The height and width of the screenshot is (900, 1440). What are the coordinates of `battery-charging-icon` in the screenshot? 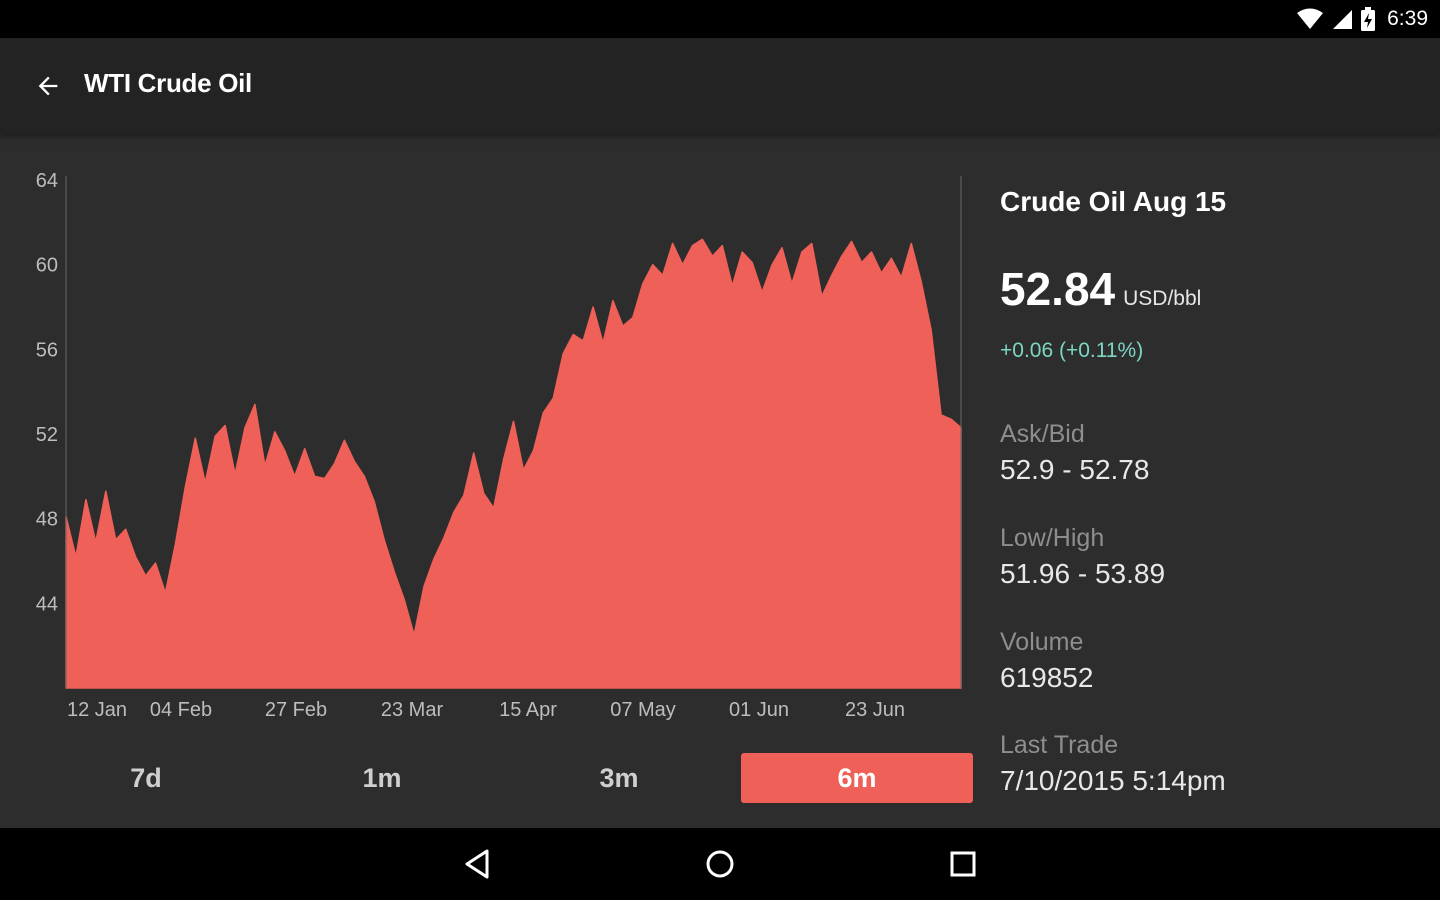 It's located at (1368, 19).